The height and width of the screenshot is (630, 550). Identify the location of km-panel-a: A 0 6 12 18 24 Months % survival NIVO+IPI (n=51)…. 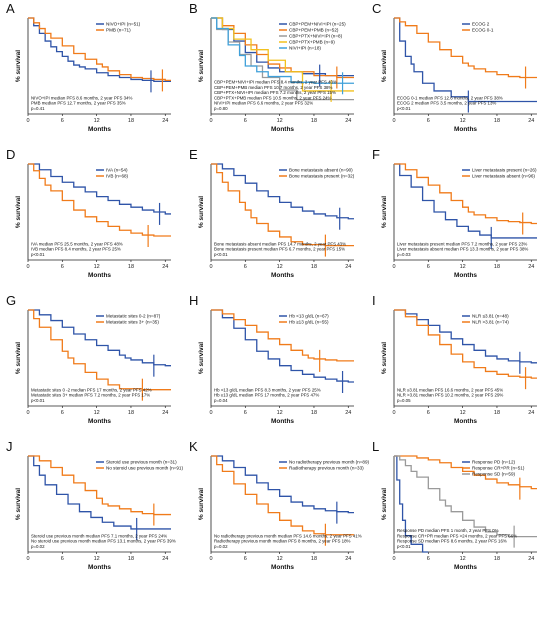
(94, 96).